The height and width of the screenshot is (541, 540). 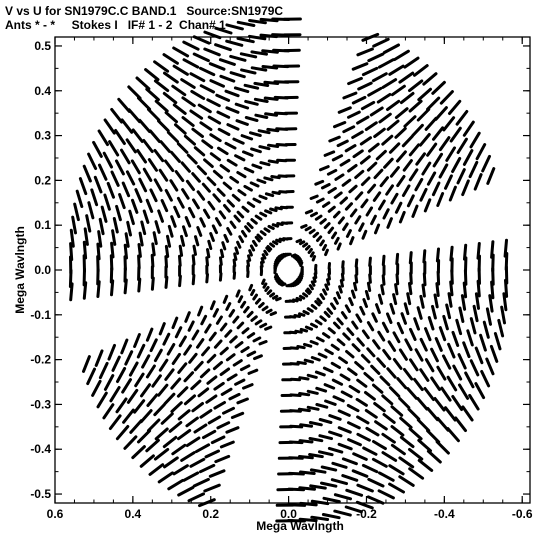 I want to click on y-axis-label: Mega Wavlngth, so click(x=20, y=270).